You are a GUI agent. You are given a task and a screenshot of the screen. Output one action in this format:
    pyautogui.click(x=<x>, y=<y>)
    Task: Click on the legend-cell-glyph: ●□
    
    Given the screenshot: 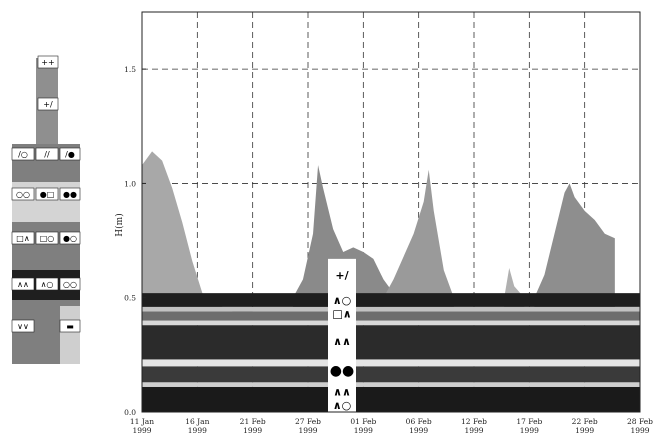 What is the action you would take?
    pyautogui.click(x=47, y=194)
    